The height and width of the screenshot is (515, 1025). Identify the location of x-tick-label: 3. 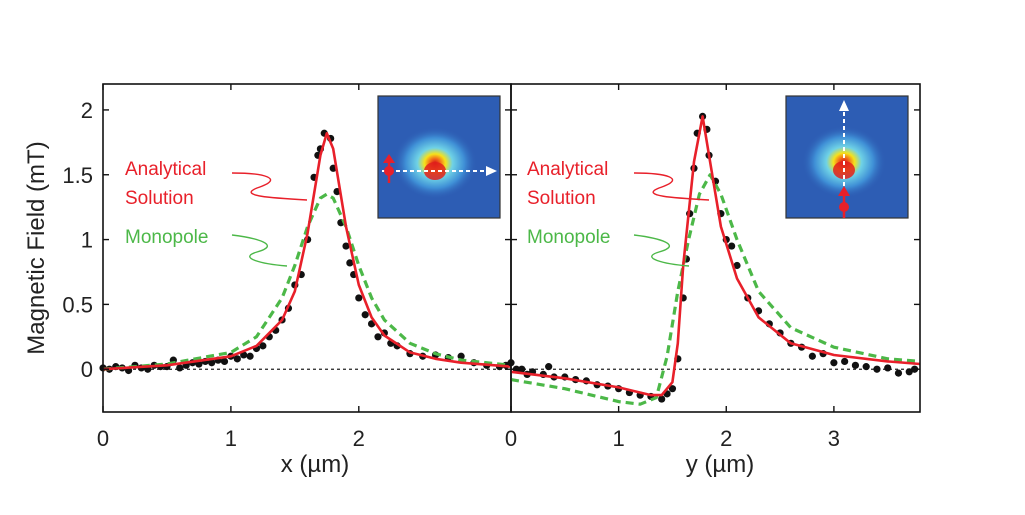
(834, 438).